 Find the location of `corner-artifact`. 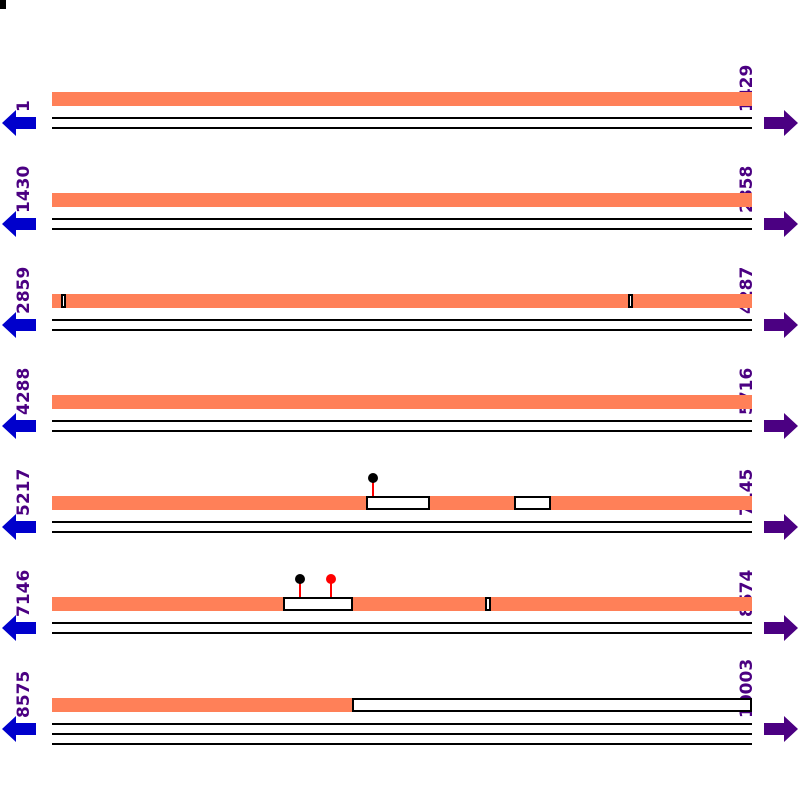

corner-artifact is located at coordinates (3, 4).